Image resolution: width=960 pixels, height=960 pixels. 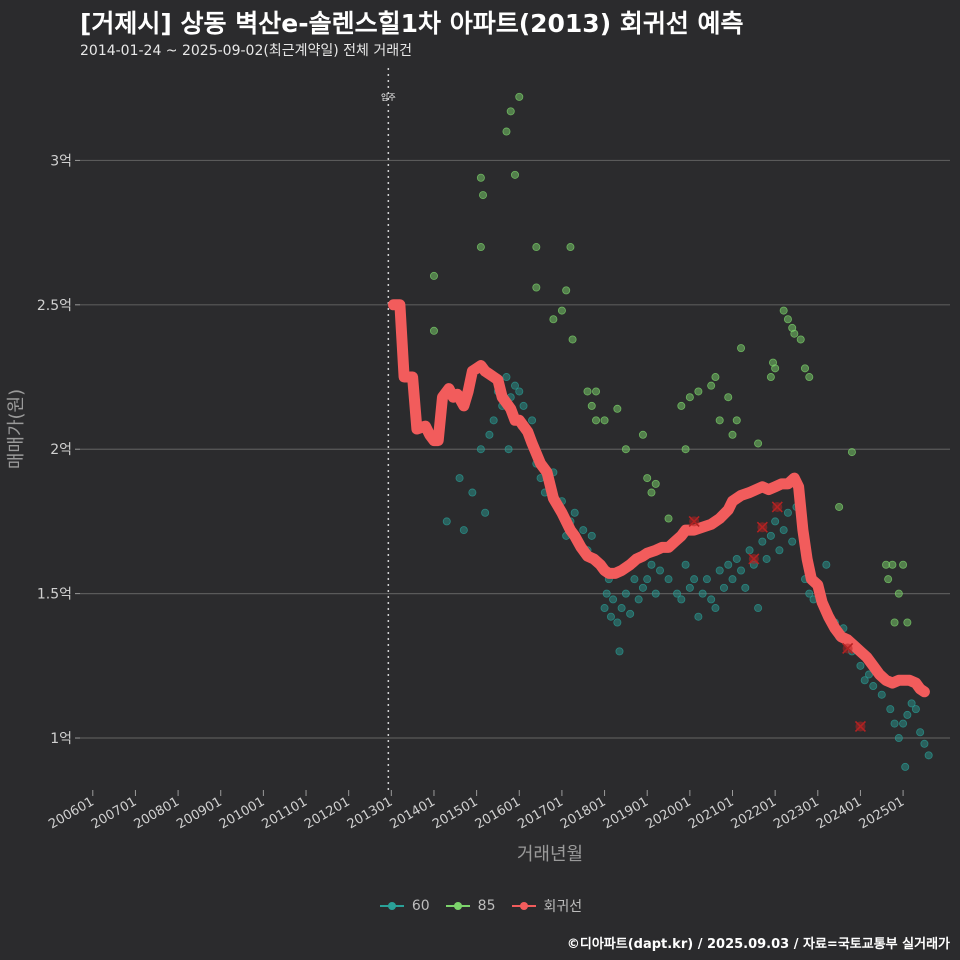 What do you see at coordinates (754, 813) in the screenshot?
I see `x-tick-label: 202201` at bounding box center [754, 813].